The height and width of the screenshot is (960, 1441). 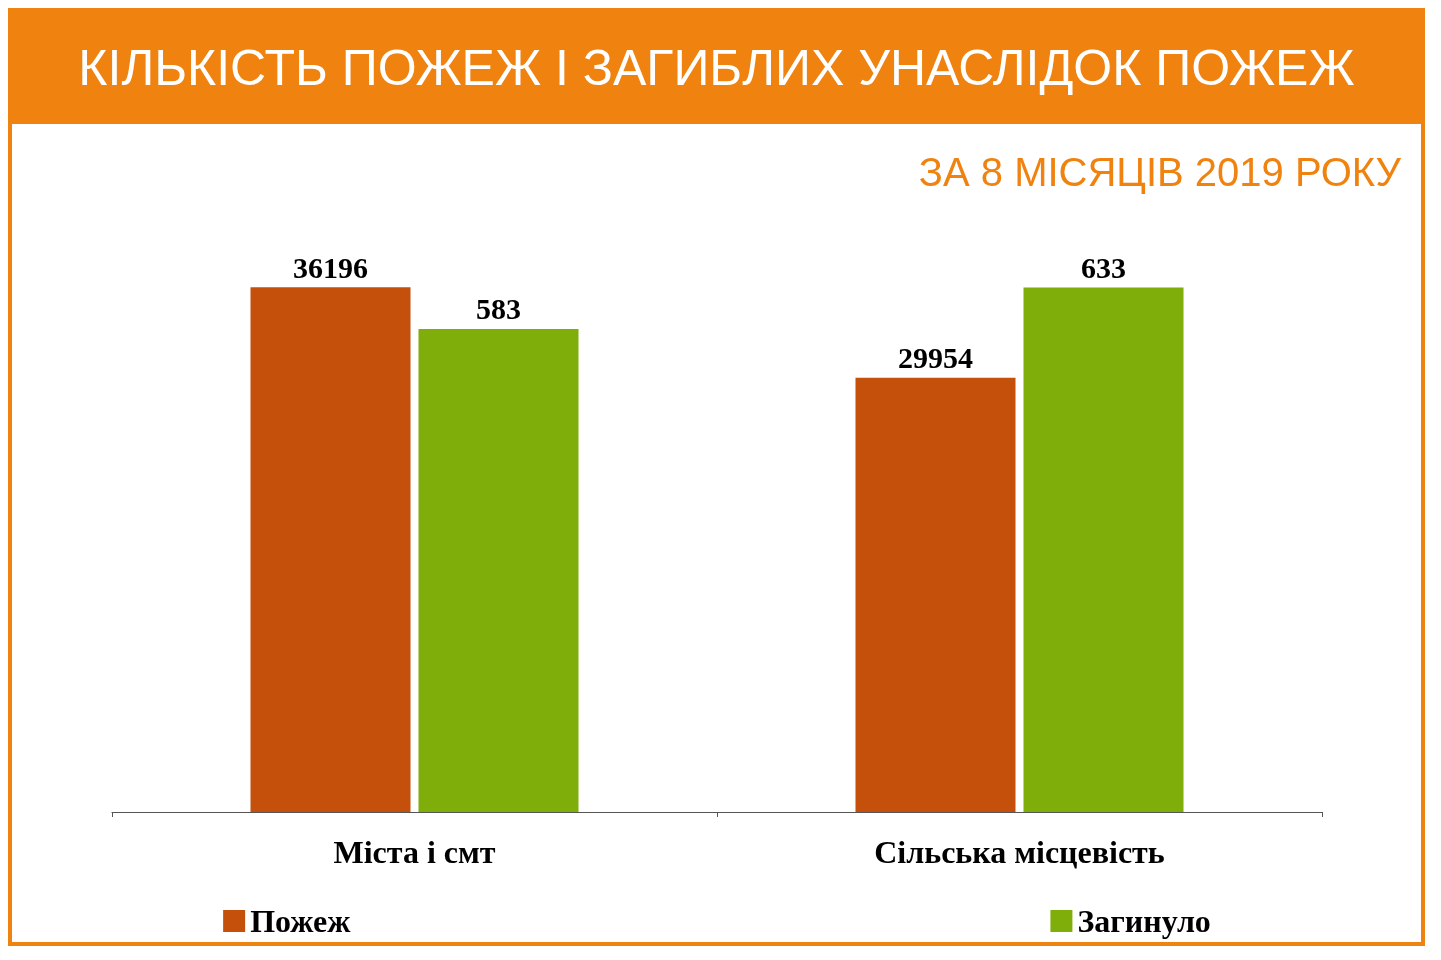 I want to click on data-label: 633, so click(x=1103, y=268).